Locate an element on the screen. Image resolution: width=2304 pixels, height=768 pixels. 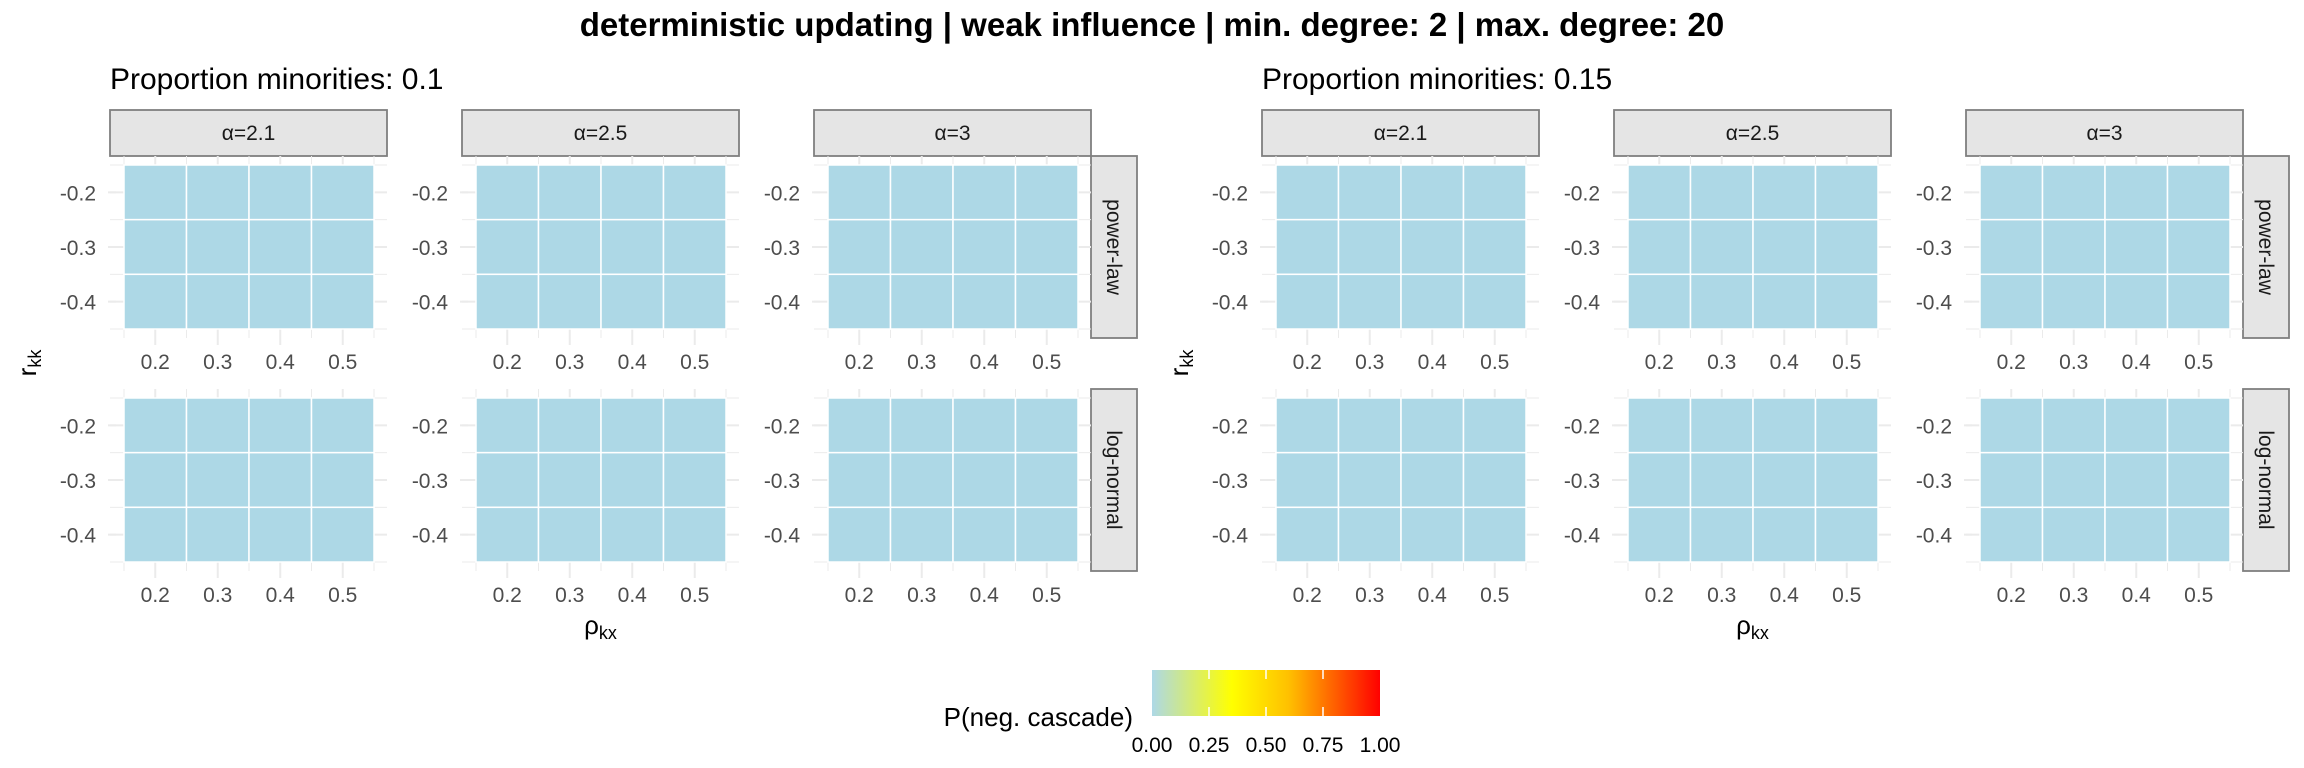
colorbar-tick-label: 1.00 is located at coordinates (1380, 745).